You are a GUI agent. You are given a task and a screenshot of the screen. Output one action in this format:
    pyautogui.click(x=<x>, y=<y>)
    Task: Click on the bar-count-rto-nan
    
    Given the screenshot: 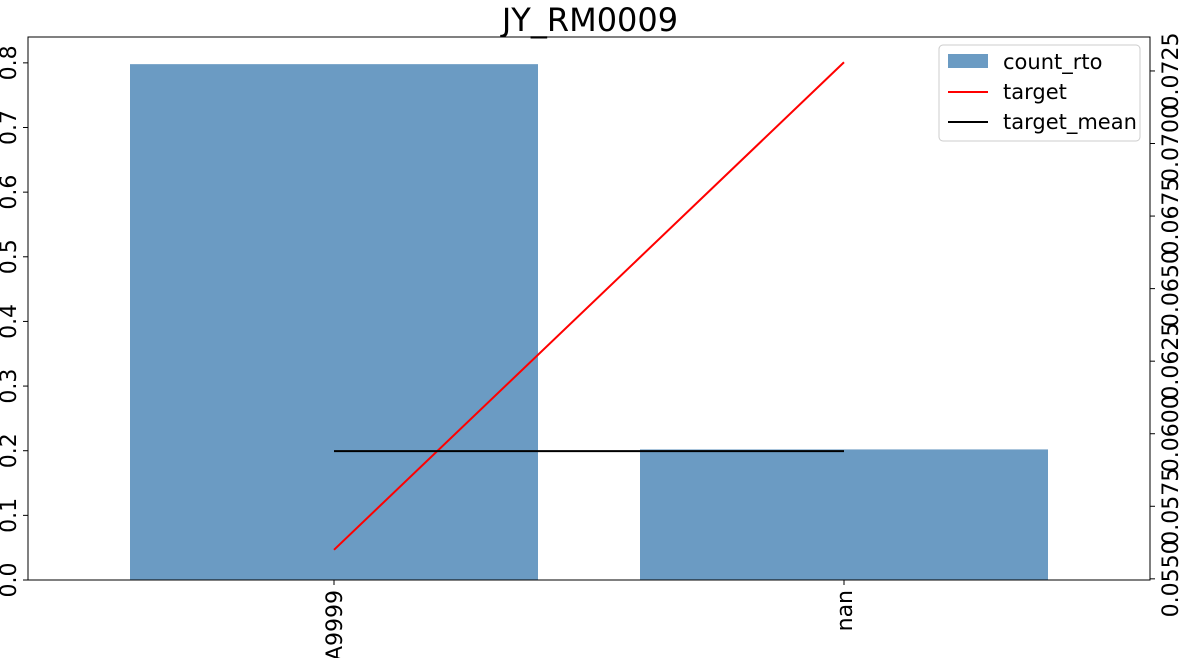 What is the action you would take?
    pyautogui.click(x=844, y=514)
    